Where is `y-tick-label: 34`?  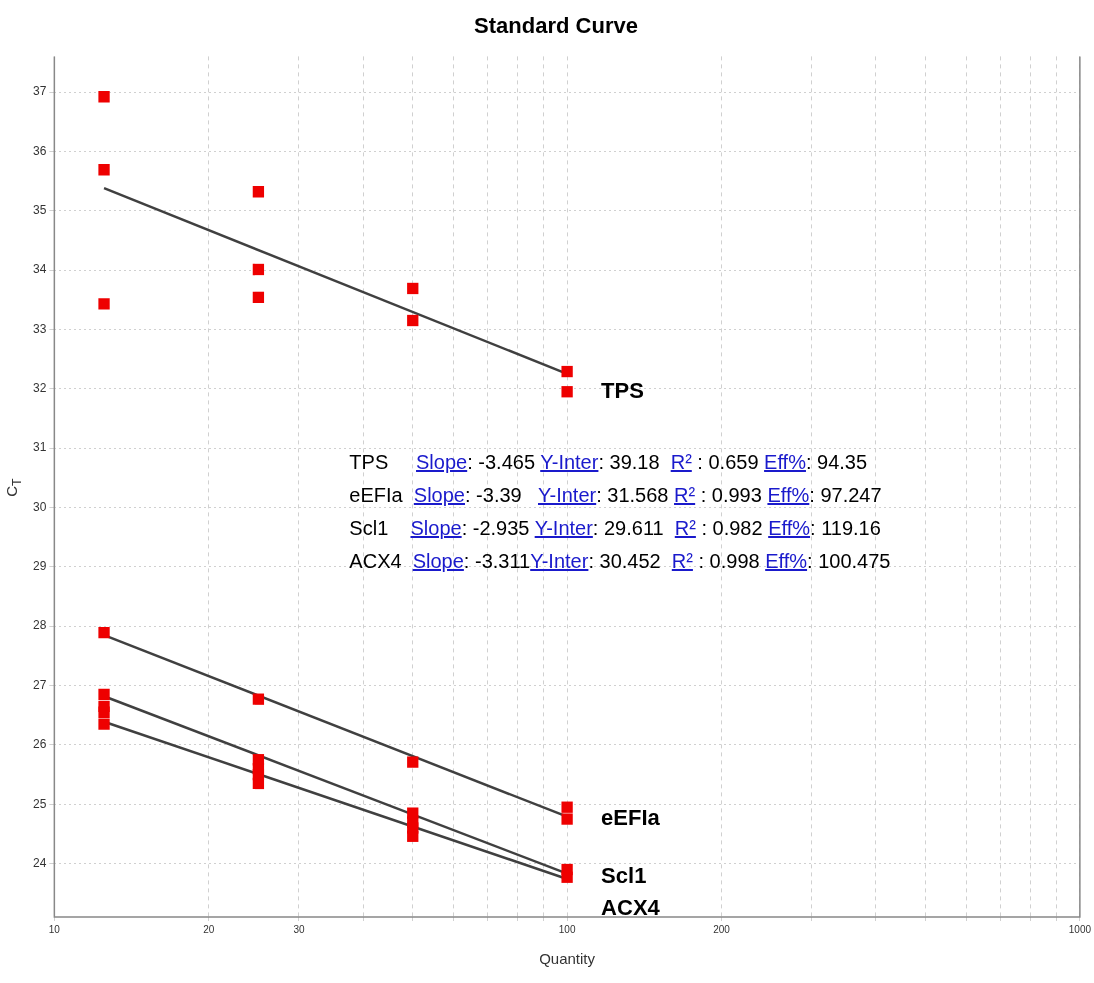
y-tick-label: 34 is located at coordinates (39, 269).